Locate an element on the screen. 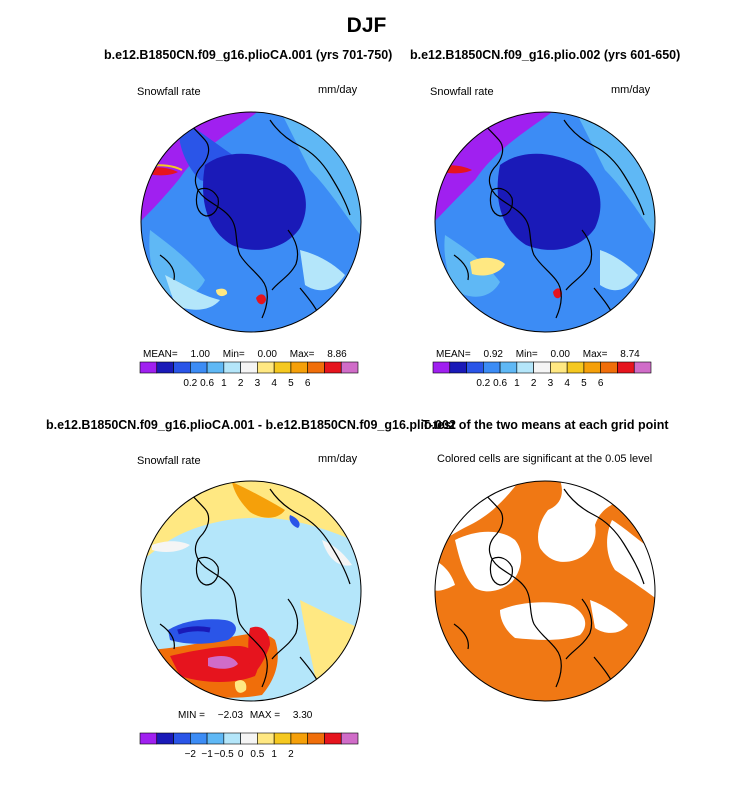  panel1-blue-patch is located at coordinates (209, 150).